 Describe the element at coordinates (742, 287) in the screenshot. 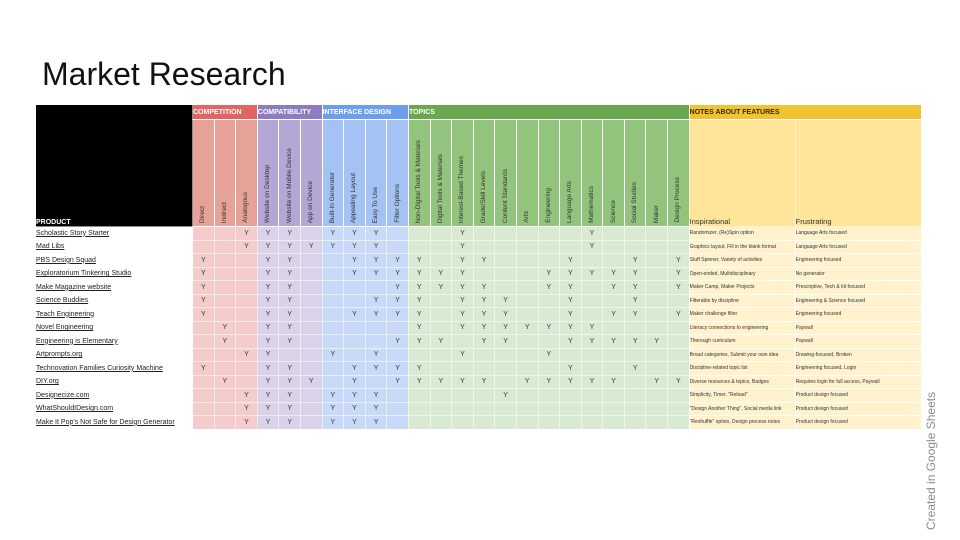

I see `inspirational-note: Maker Camp, Maker Projects` at that location.